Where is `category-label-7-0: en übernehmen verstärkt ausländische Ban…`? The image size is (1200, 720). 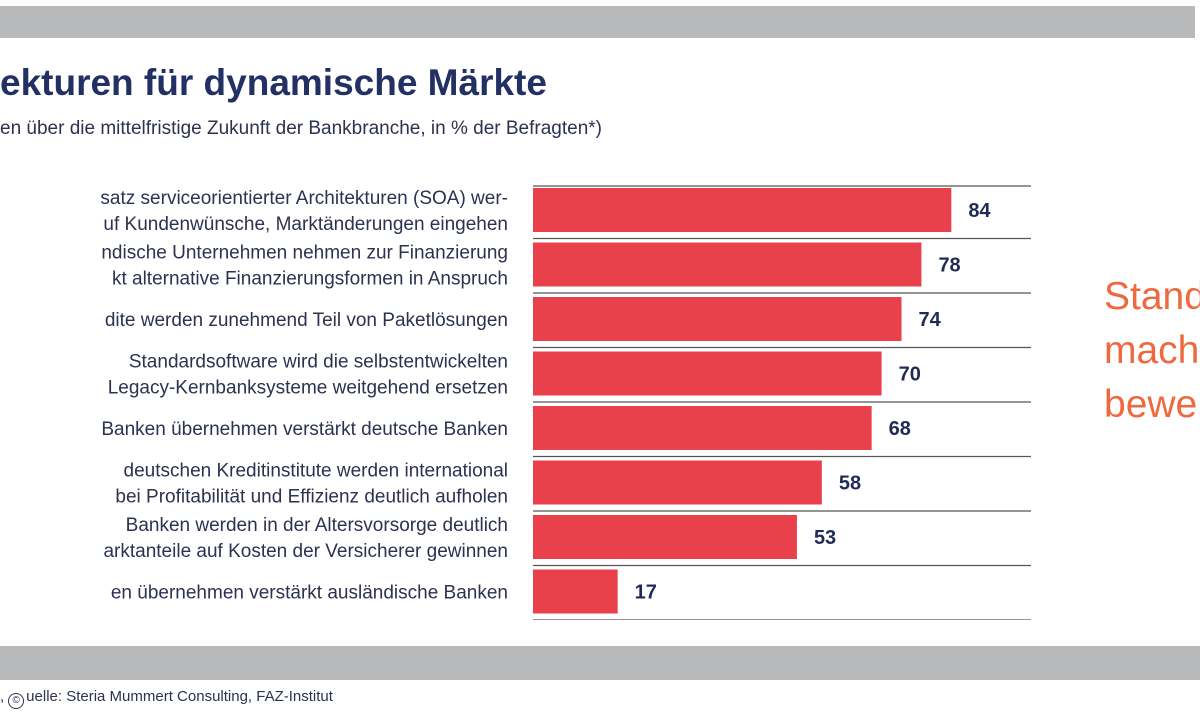
category-label-7-0: en übernehmen verstärkt ausländische Ban… is located at coordinates (309, 593).